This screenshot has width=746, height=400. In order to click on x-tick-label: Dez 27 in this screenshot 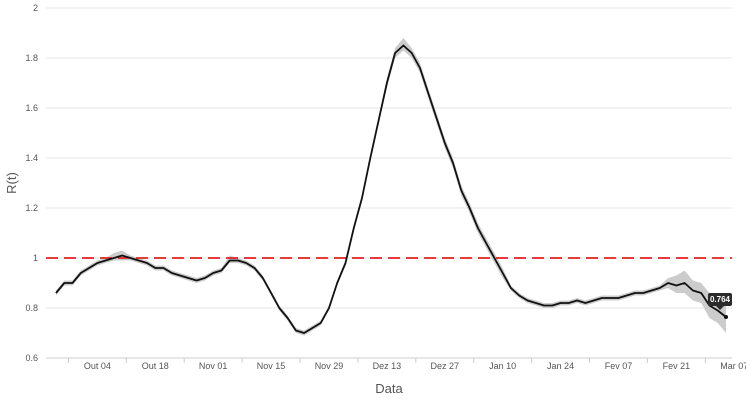, I will do `click(444, 366)`.